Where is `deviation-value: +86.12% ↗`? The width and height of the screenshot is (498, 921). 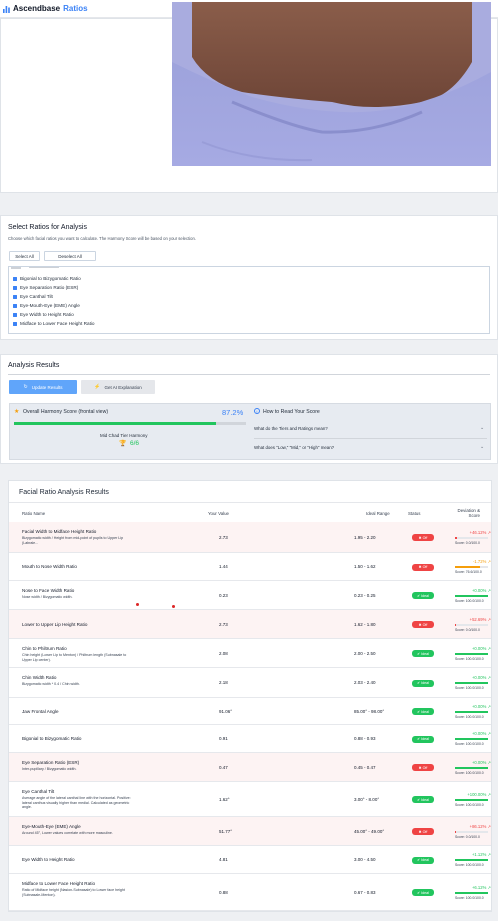 deviation-value: +86.12% ↗ is located at coordinates (480, 826).